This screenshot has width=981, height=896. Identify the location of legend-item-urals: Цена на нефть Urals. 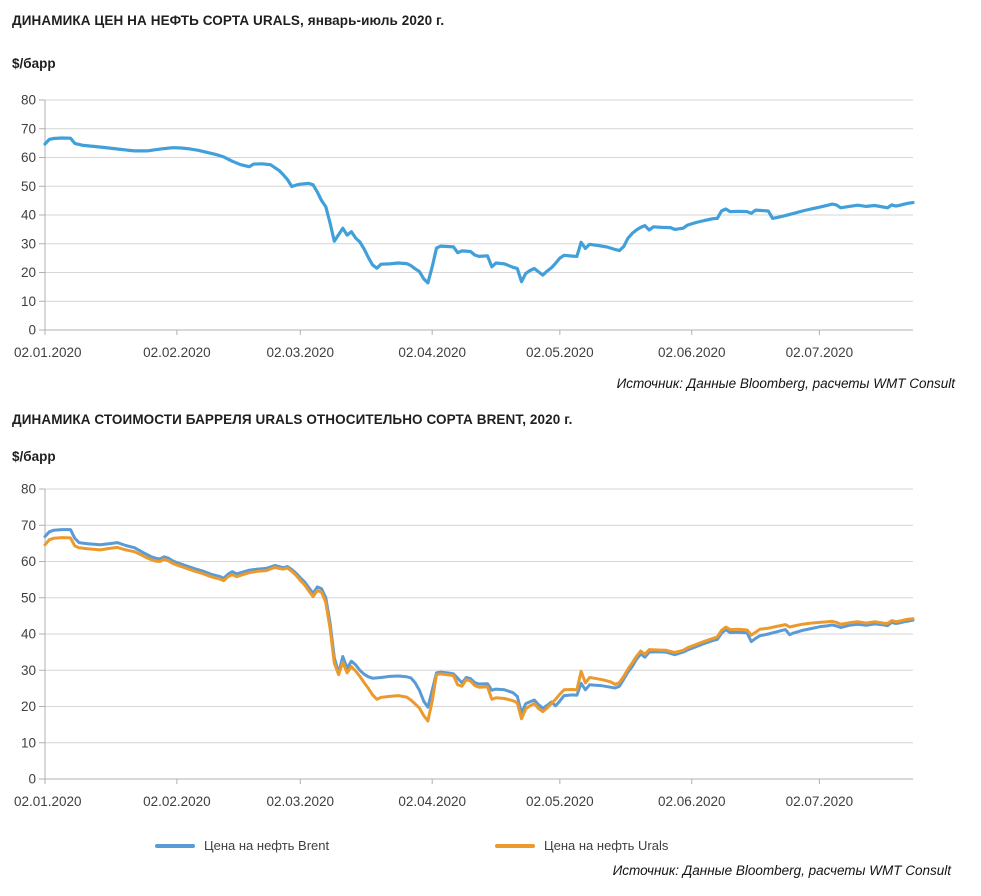
(581, 845).